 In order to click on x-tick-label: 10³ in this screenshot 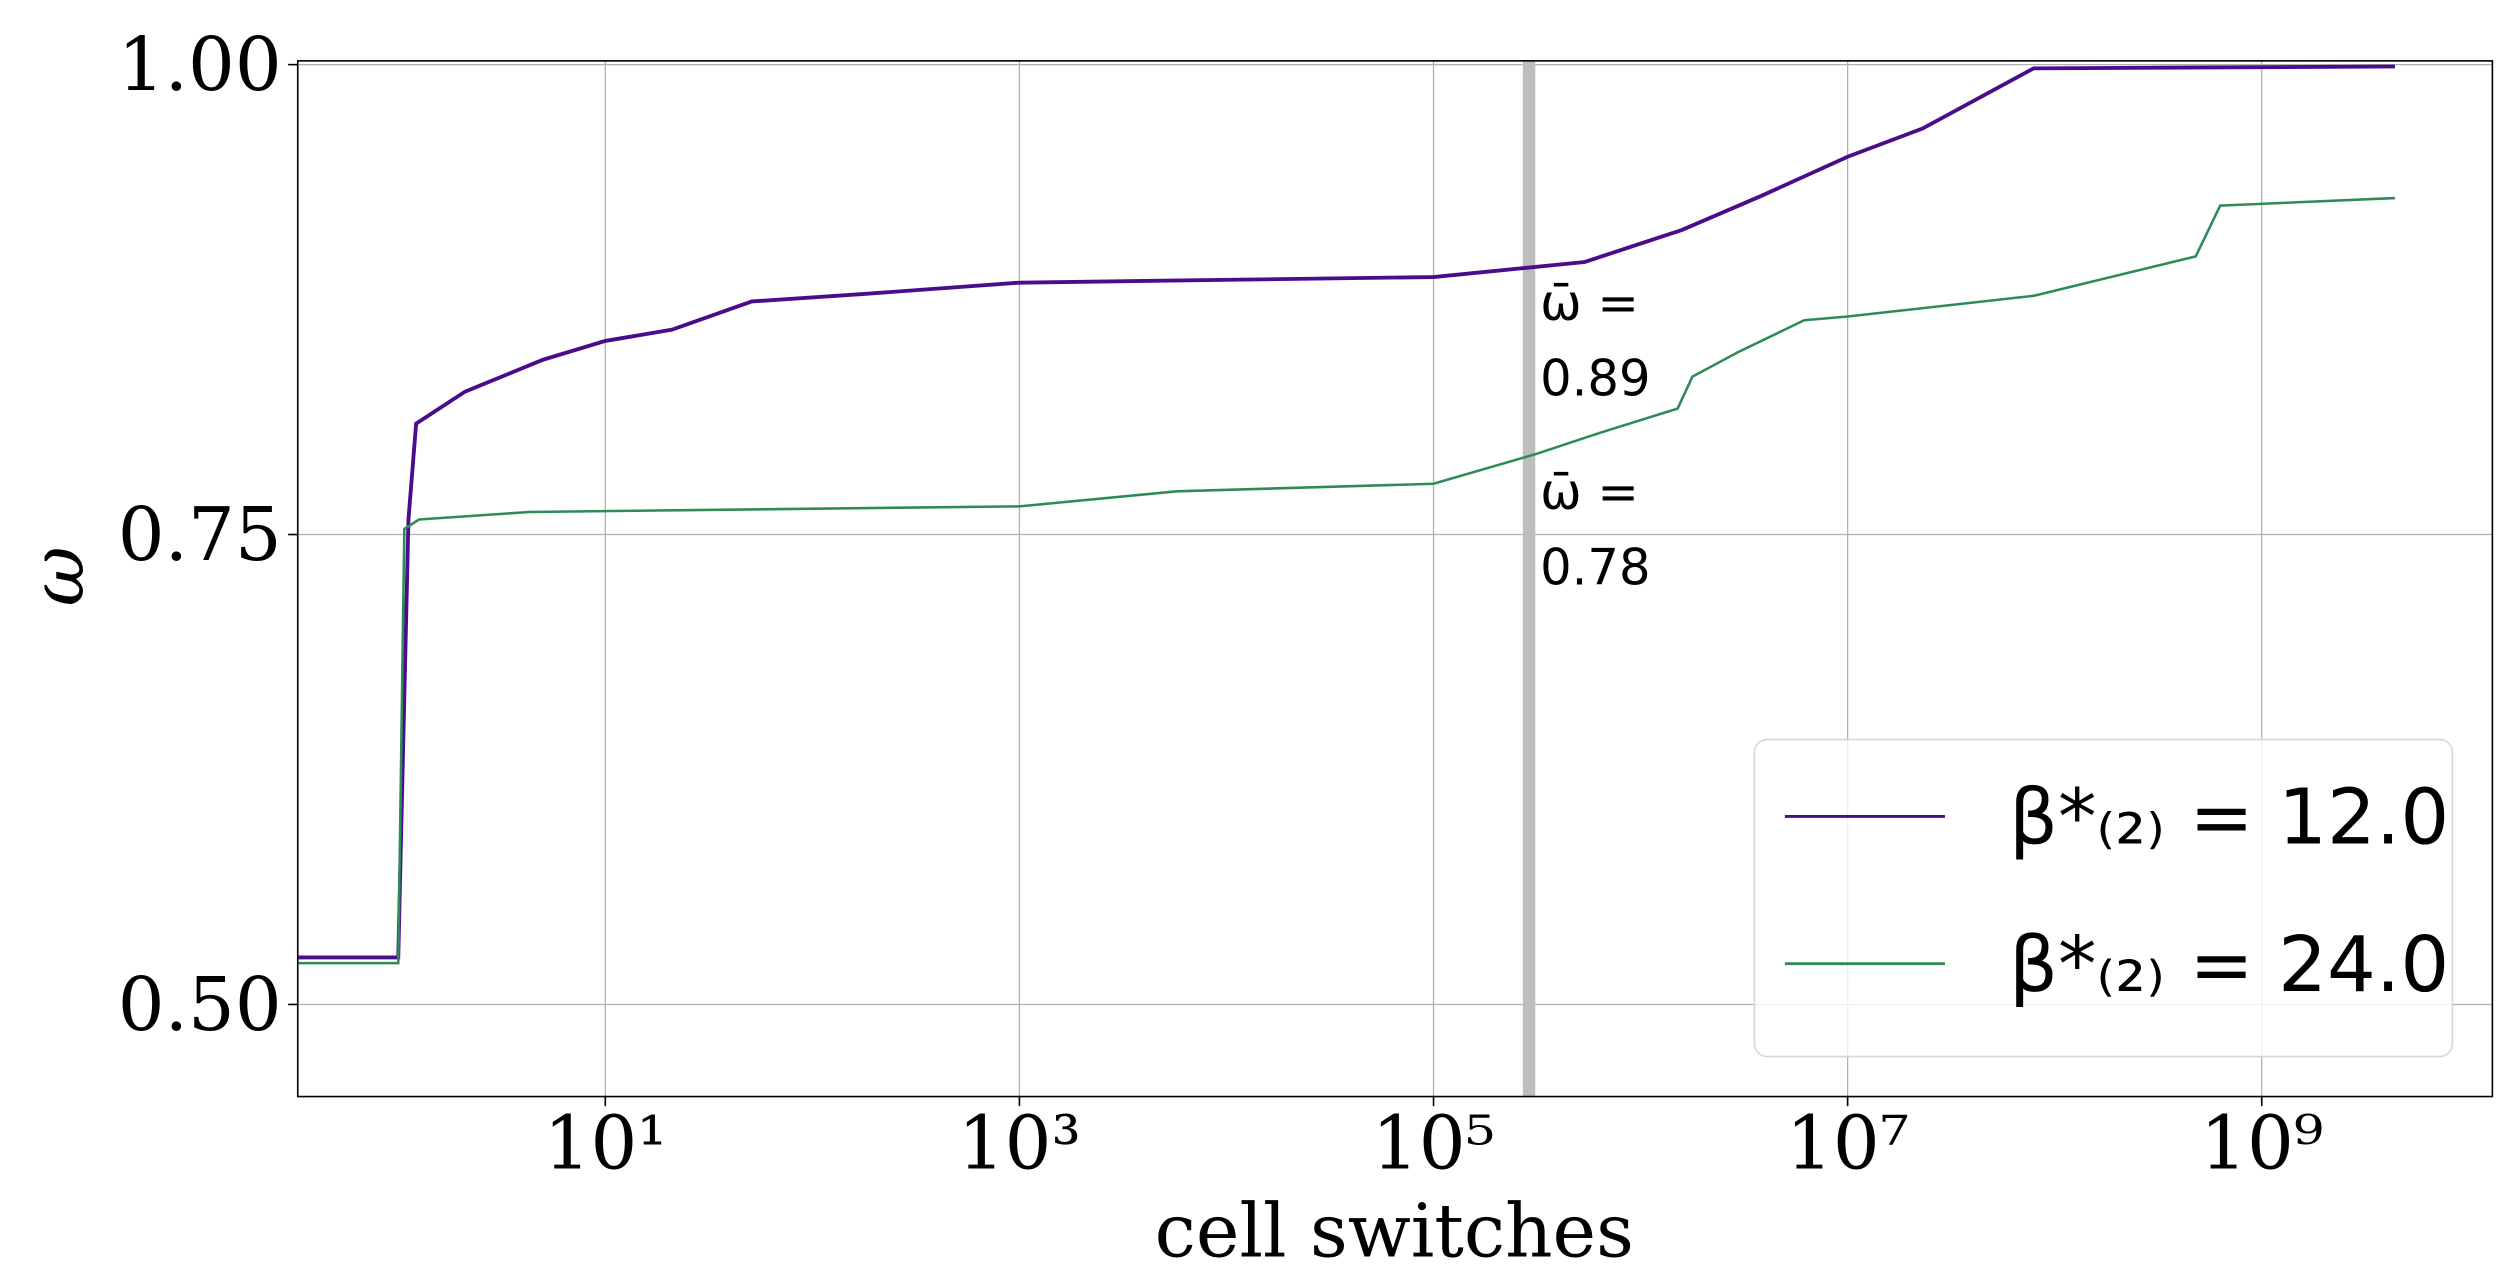, I will do `click(1019, 1144)`.